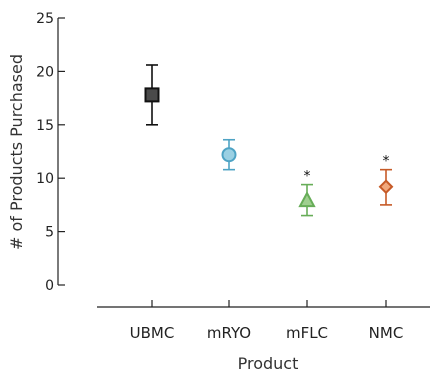 This screenshot has height=377, width=435. Describe the element at coordinates (307, 199) in the screenshot. I see `triangle-marker` at that location.